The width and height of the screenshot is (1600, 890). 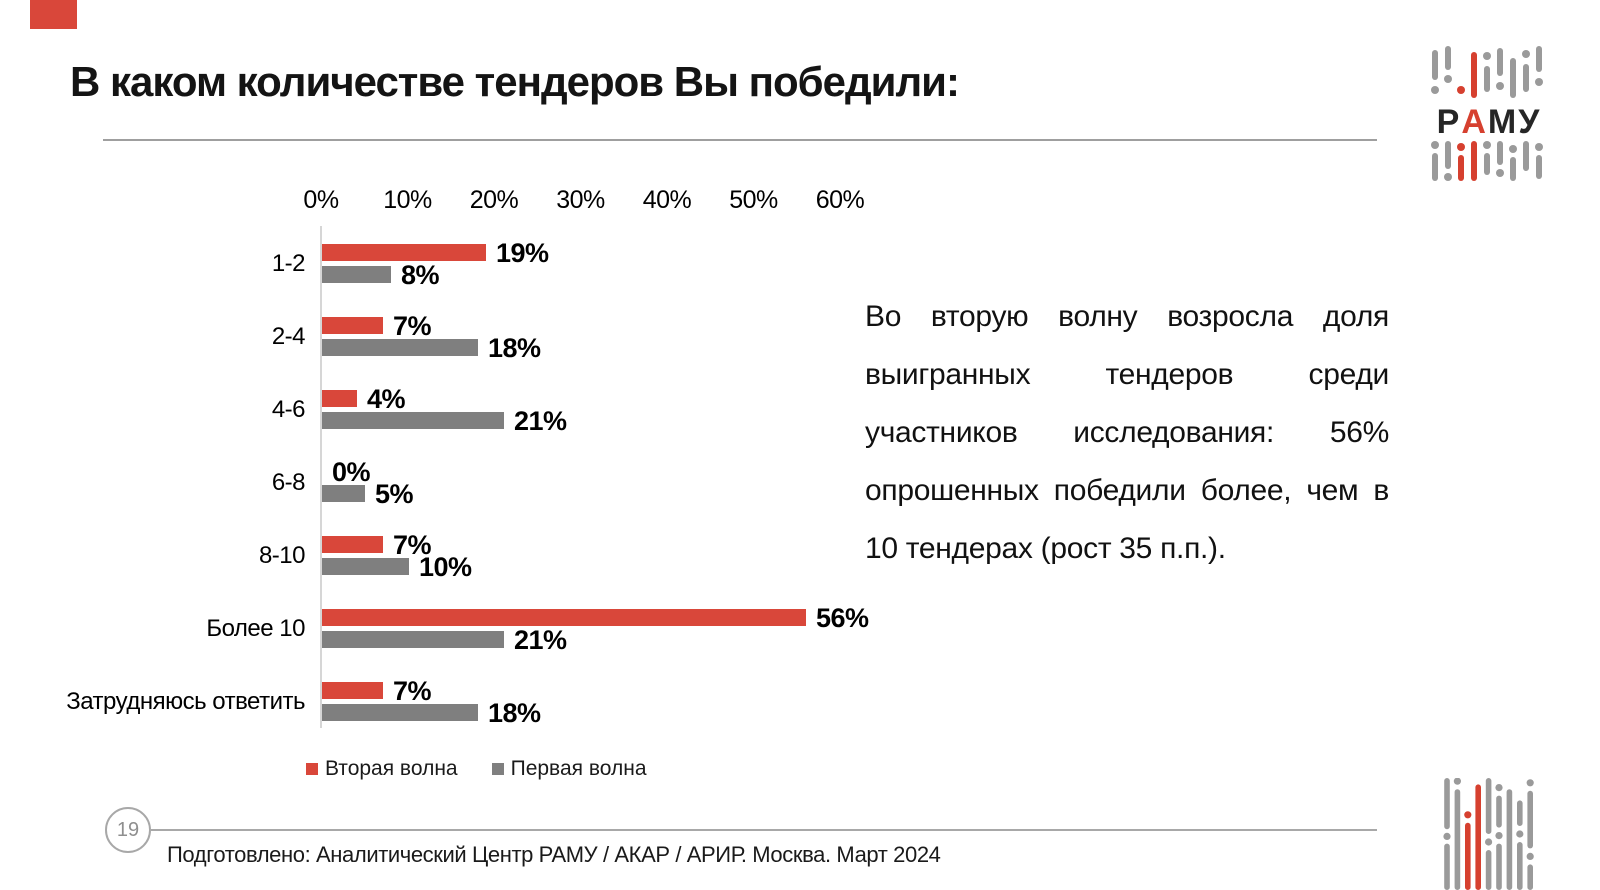 I want to click on value-label: 8%, so click(x=420, y=274).